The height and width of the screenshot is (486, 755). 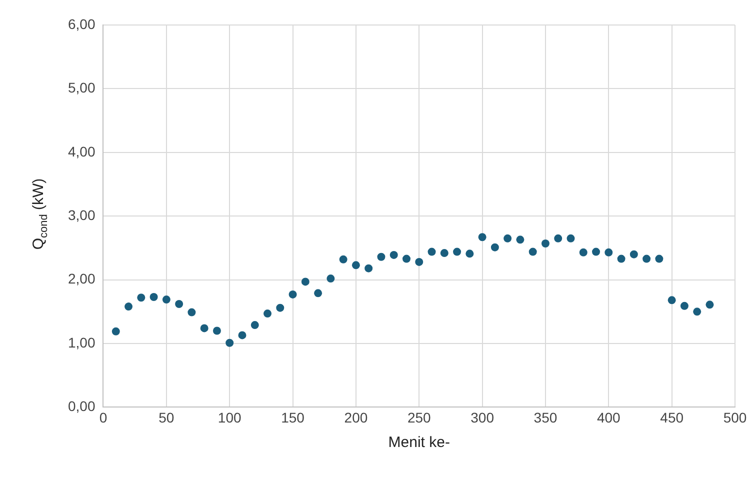 I want to click on x-tick-label: 150, so click(x=293, y=417).